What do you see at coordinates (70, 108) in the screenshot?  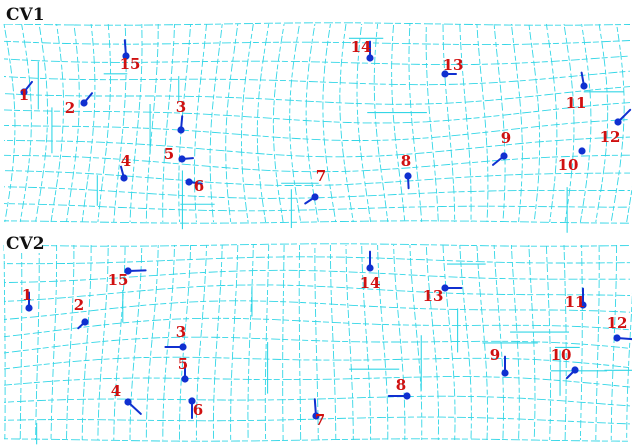 I see `marker-label: 2` at bounding box center [70, 108].